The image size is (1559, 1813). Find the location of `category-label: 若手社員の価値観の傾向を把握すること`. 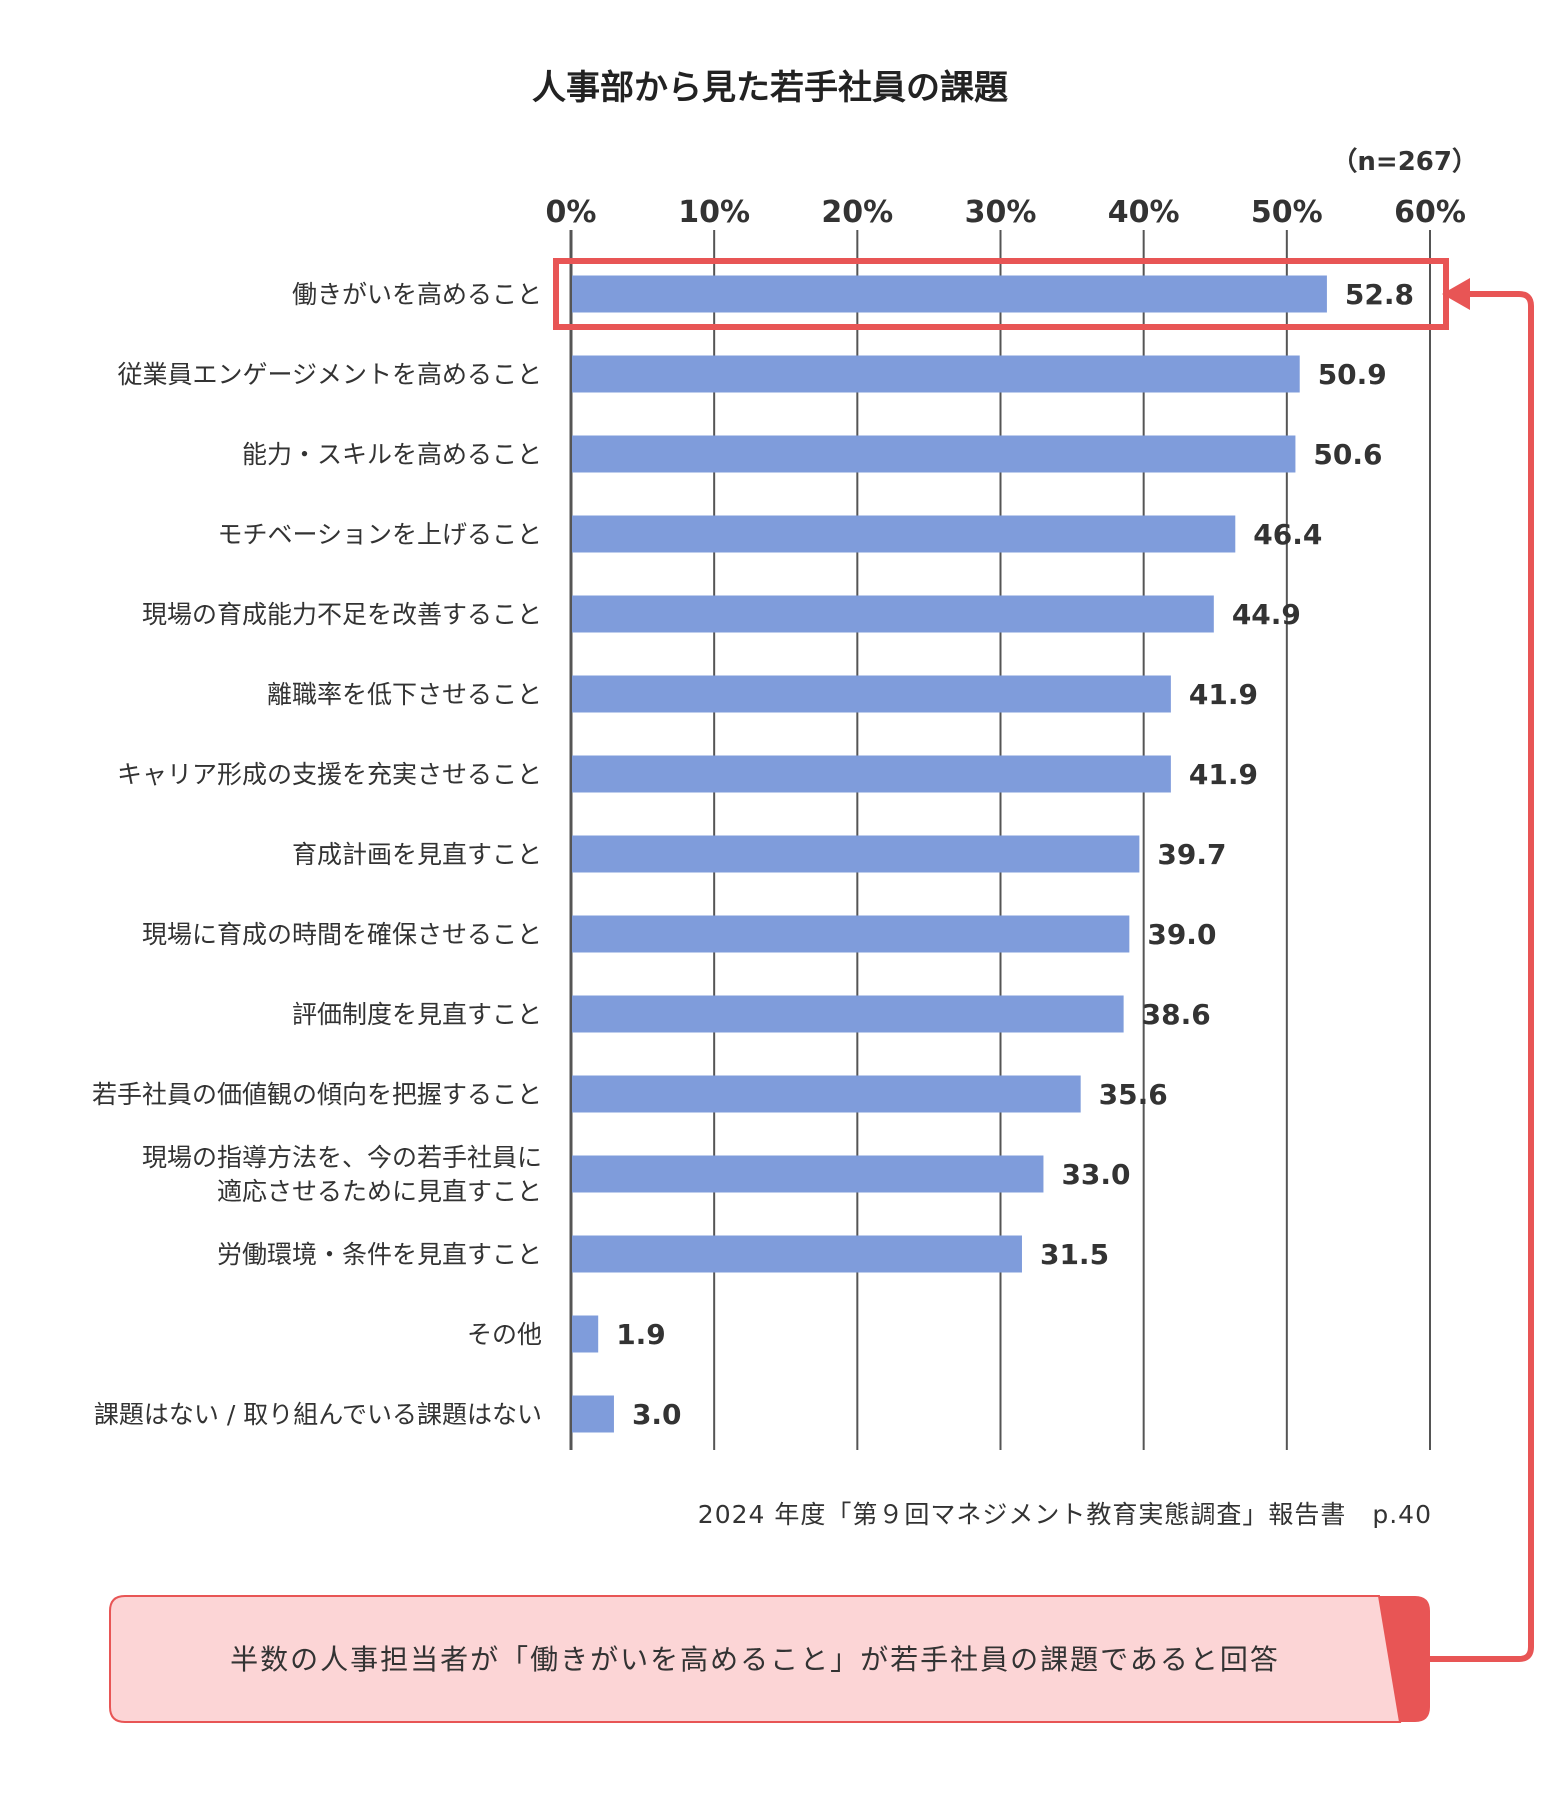

category-label: 若手社員の価値観の傾向を把握すること is located at coordinates (317, 1094).